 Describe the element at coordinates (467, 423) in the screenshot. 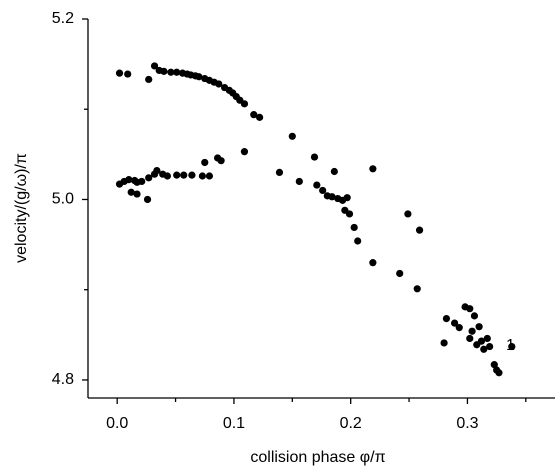

I see `x-tick-label: 0.3` at that location.